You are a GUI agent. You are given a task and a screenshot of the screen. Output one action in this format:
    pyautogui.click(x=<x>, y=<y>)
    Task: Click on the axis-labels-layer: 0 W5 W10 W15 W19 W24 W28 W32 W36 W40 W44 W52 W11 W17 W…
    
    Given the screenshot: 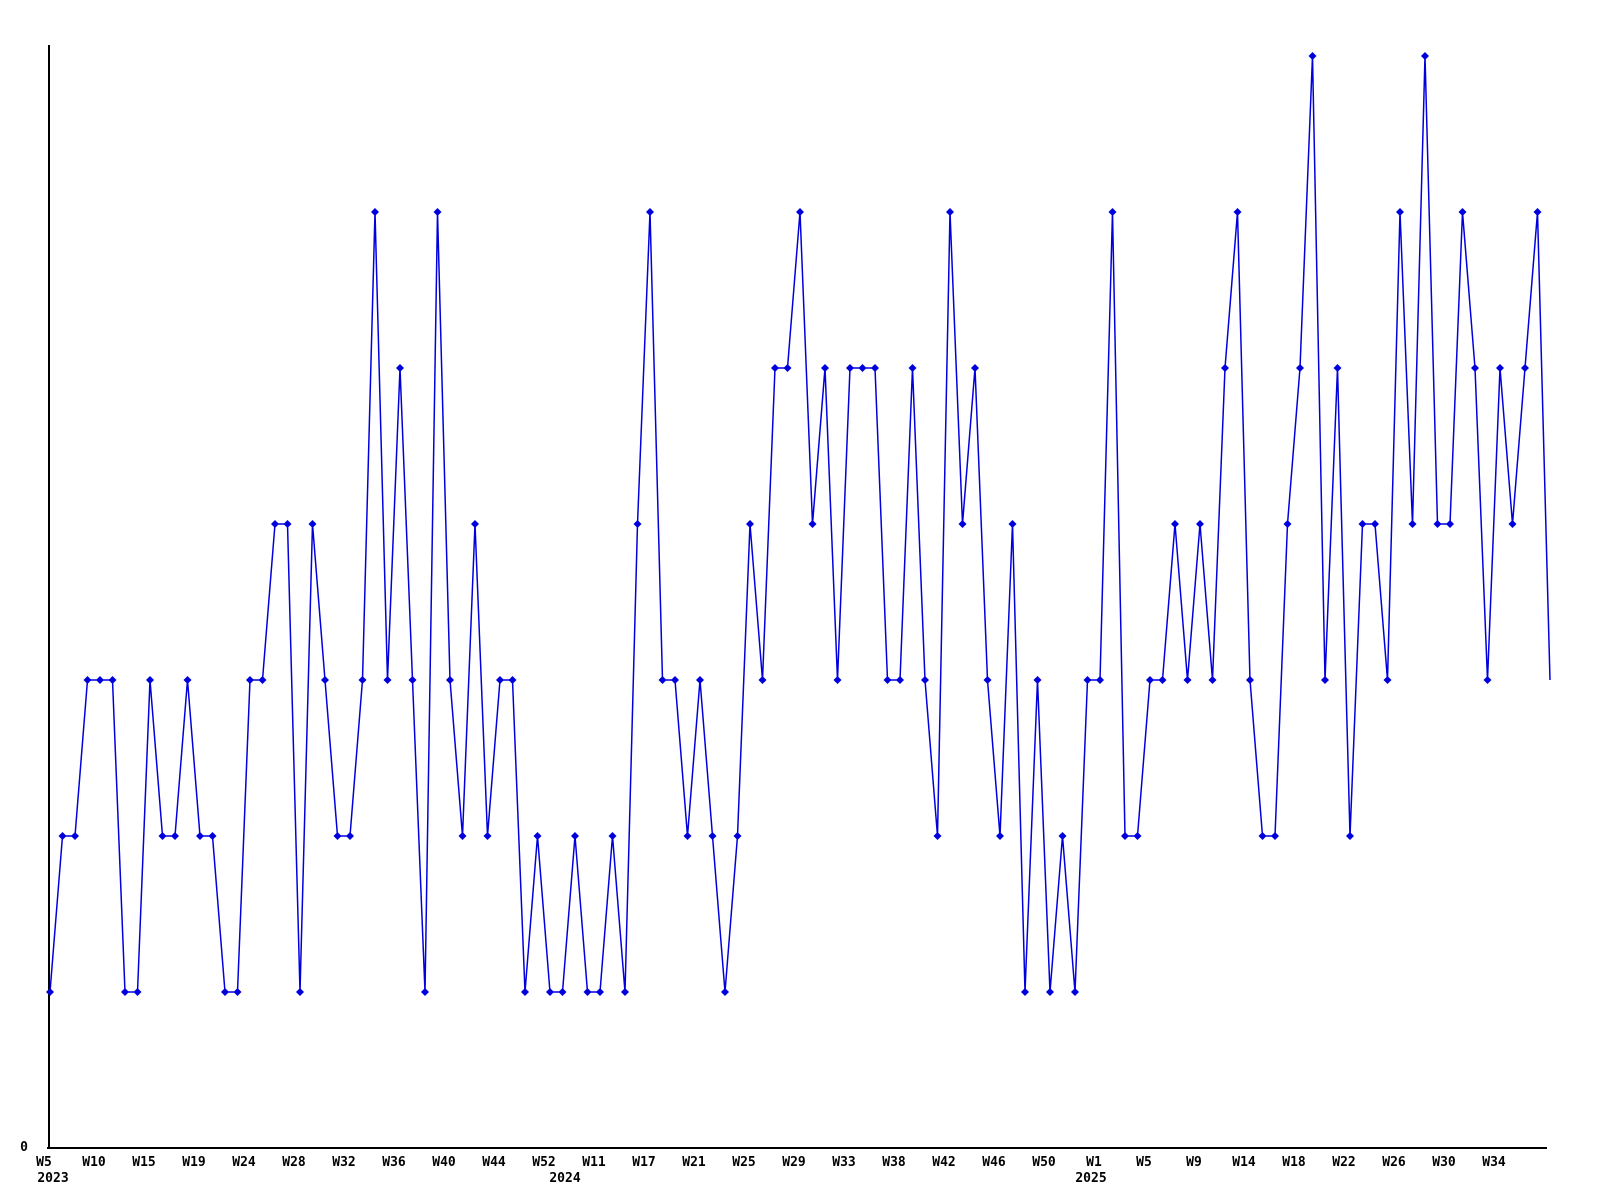 What is the action you would take?
    pyautogui.click(x=763, y=1163)
    